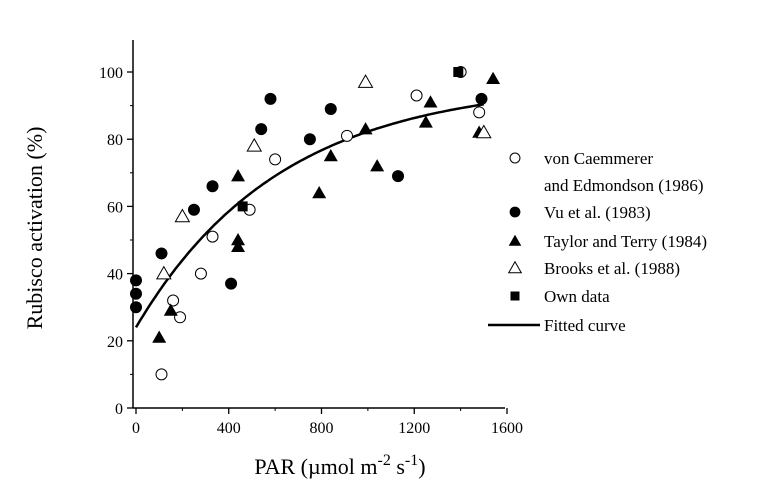 The height and width of the screenshot is (480, 765). What do you see at coordinates (577, 296) in the screenshot?
I see `legend-label: Own data` at bounding box center [577, 296].